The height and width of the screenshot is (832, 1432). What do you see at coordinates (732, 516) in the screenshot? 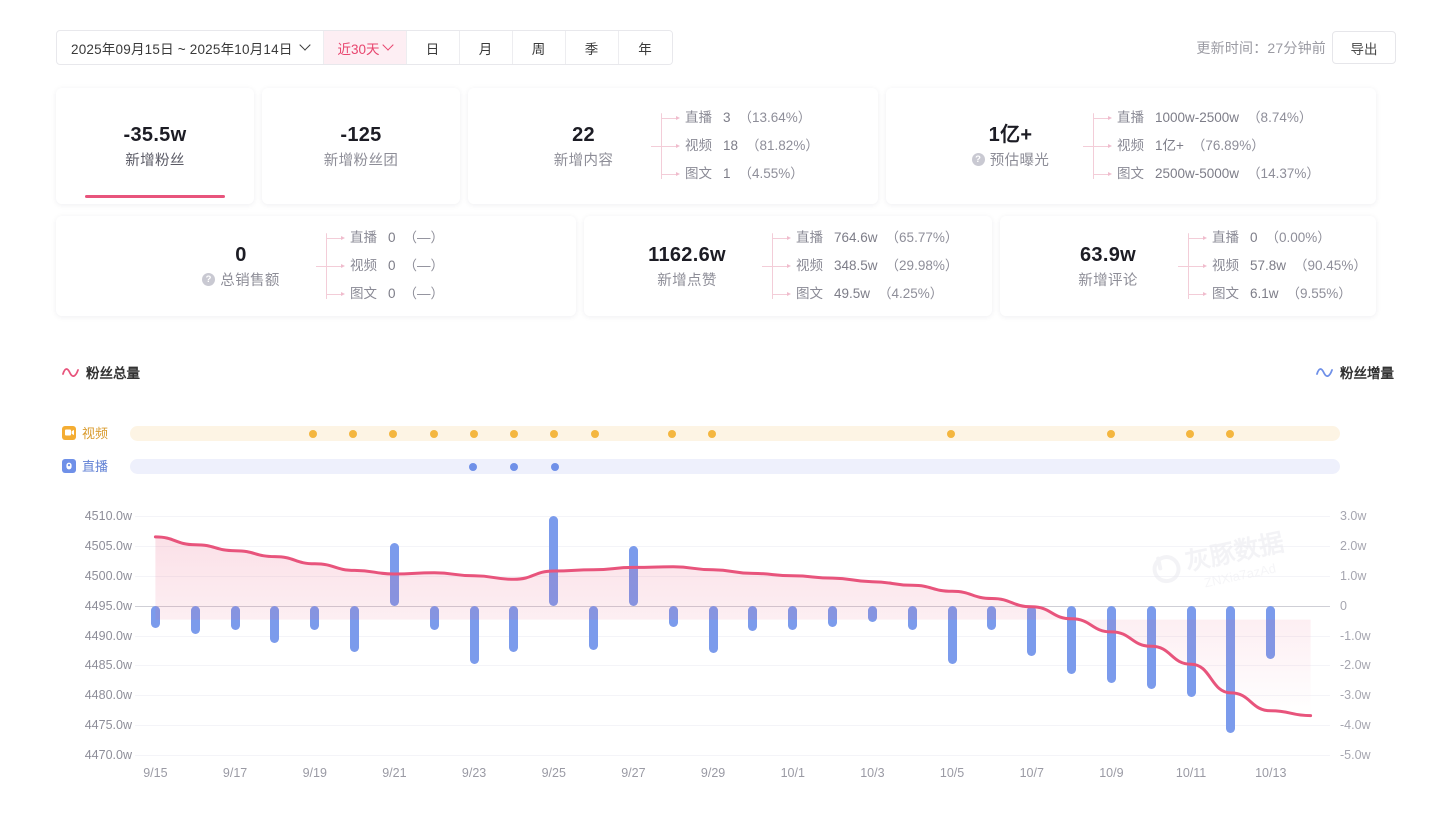
I see `gridline` at bounding box center [732, 516].